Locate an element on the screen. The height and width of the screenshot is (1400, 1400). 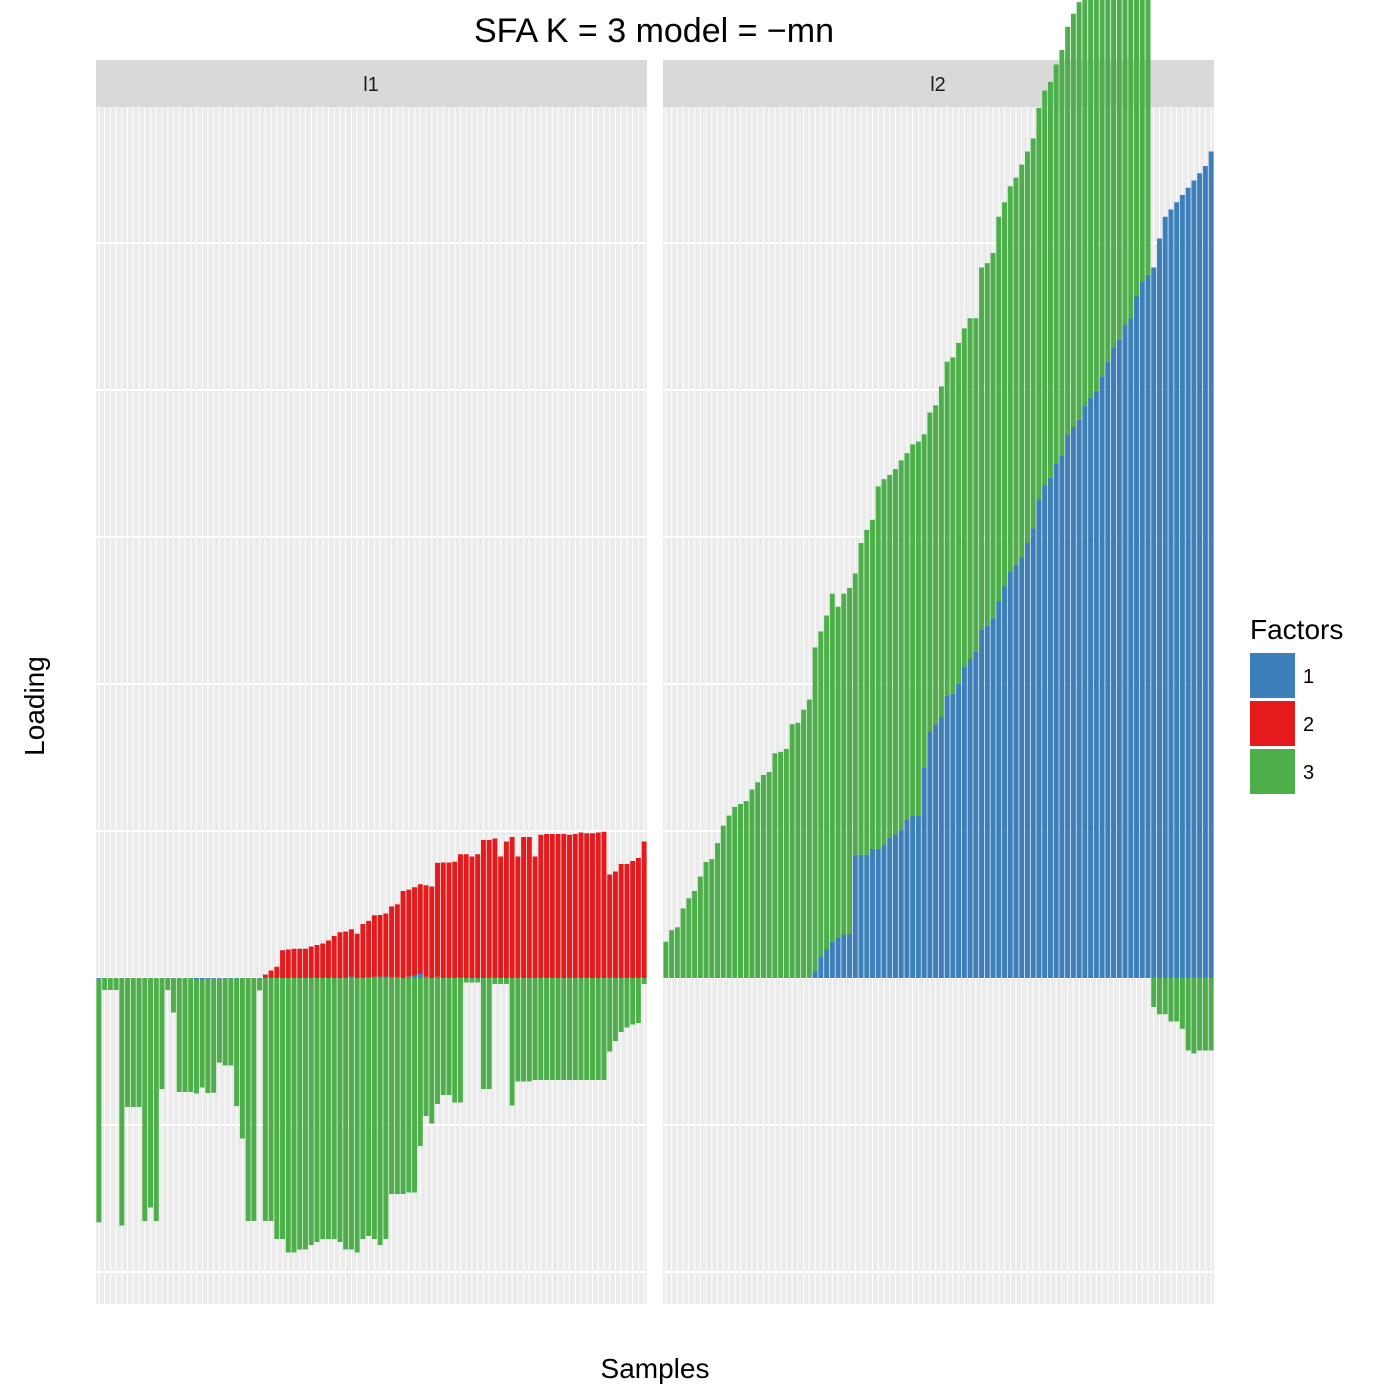
panel-l1-strip is located at coordinates (371, 83).